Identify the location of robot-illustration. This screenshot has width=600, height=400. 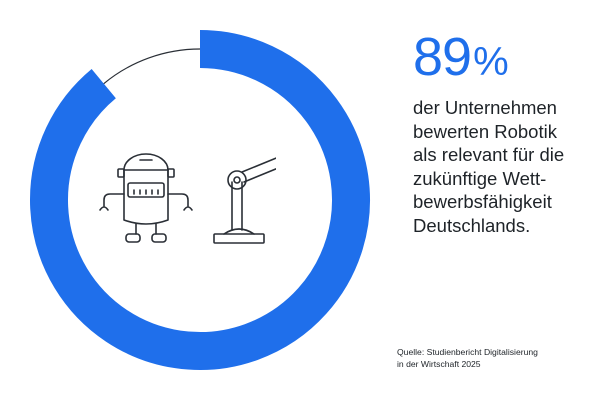
(187, 198).